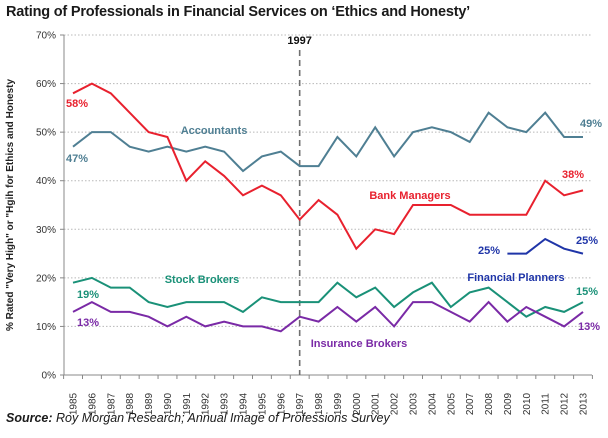  Describe the element at coordinates (573, 175) in the screenshot. I see `end-value-label-bank-managers: 38%` at that location.